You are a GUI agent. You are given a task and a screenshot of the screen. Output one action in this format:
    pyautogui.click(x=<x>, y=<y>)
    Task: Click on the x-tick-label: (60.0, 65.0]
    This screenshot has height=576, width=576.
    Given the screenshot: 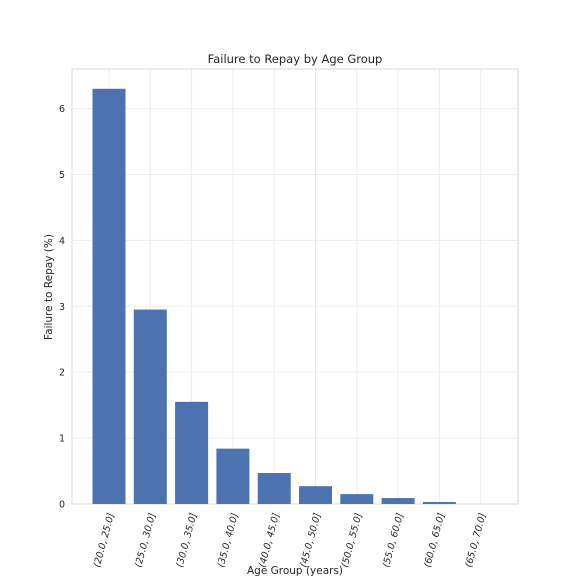 What is the action you would take?
    pyautogui.click(x=434, y=540)
    